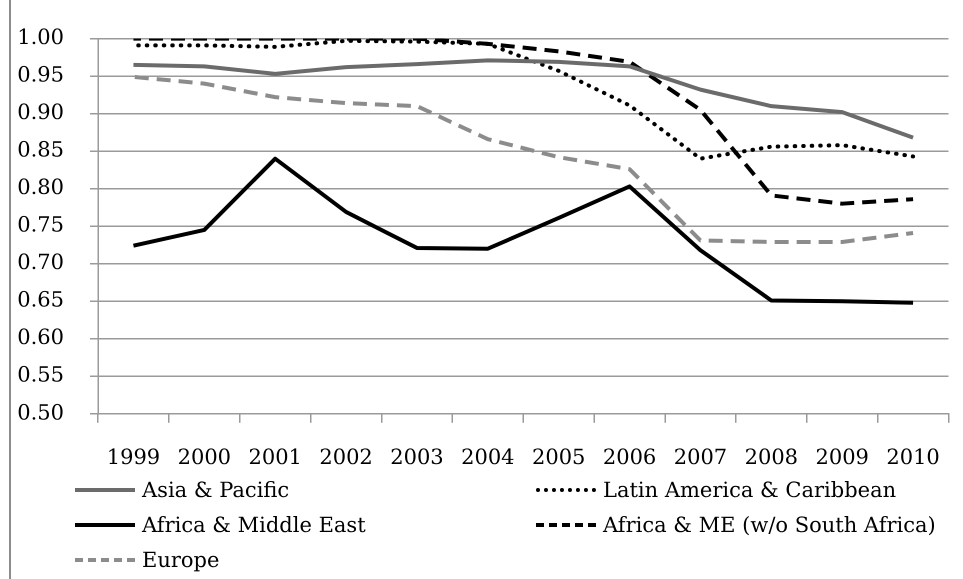 This screenshot has width=963, height=579. What do you see at coordinates (275, 456) in the screenshot?
I see `x-tick-label: 2001` at bounding box center [275, 456].